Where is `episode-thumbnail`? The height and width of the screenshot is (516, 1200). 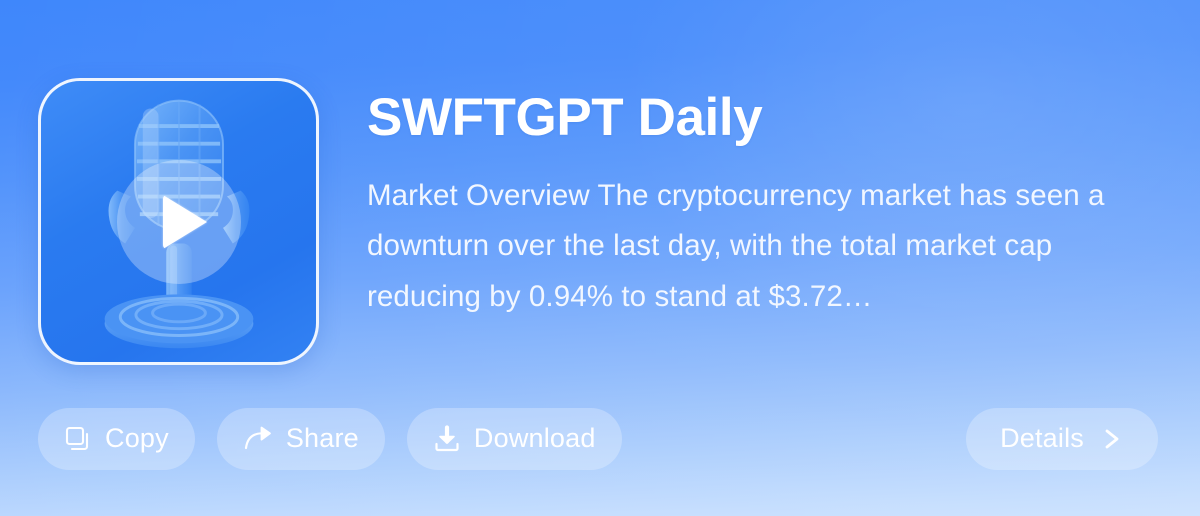 episode-thumbnail is located at coordinates (178, 221).